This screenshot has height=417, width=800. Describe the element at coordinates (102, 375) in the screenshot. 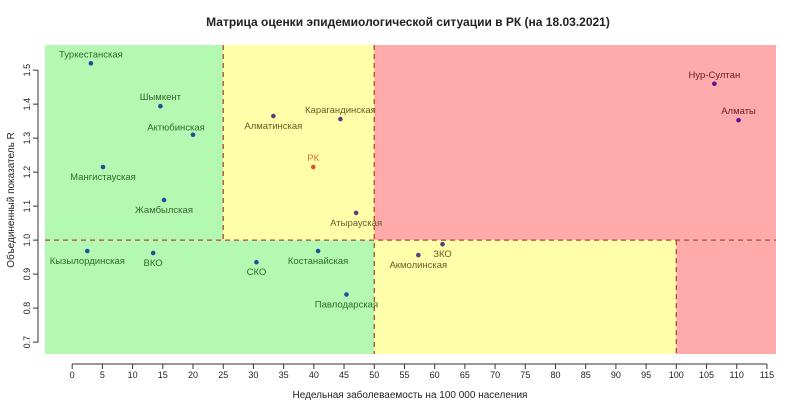

I see `x-tick-label: 5` at that location.